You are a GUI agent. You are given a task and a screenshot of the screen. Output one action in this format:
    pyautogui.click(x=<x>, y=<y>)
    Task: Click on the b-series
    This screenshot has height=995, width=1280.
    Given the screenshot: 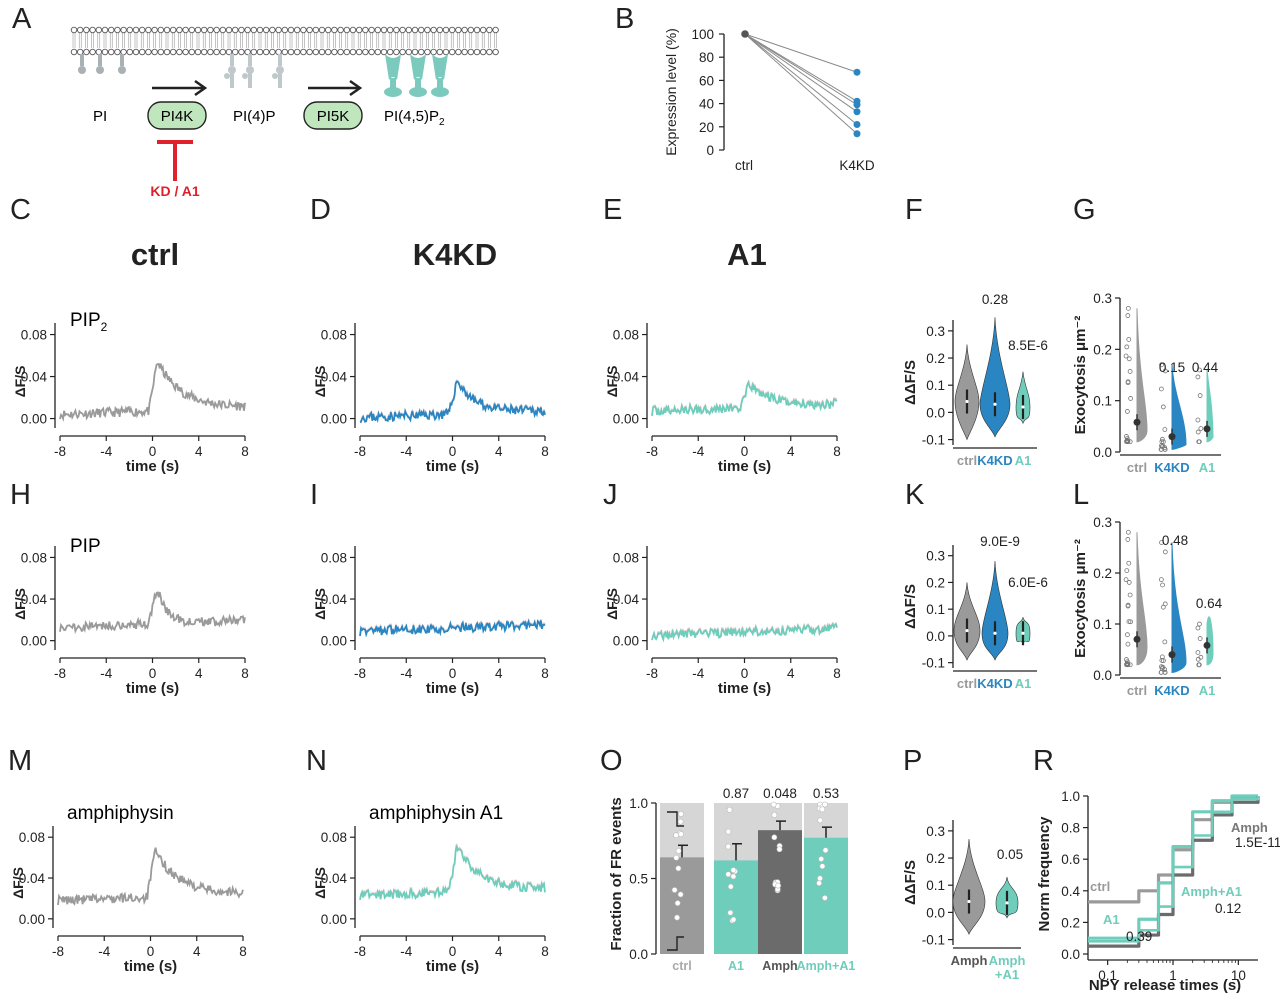 What is the action you would take?
    pyautogui.click(x=801, y=84)
    